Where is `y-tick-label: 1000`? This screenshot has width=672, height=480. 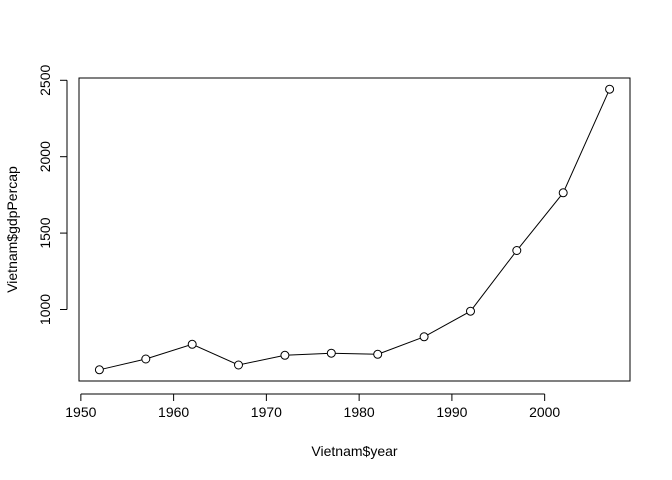
y-tick-label: 1000 is located at coordinates (45, 309).